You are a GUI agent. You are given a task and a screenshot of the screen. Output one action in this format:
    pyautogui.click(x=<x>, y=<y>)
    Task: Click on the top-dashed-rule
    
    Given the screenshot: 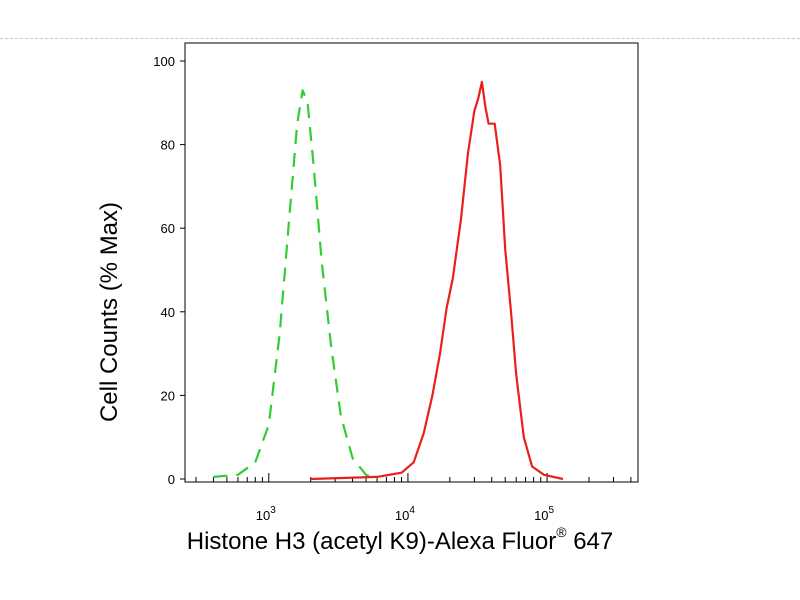 What is the action you would take?
    pyautogui.click(x=400, y=38)
    